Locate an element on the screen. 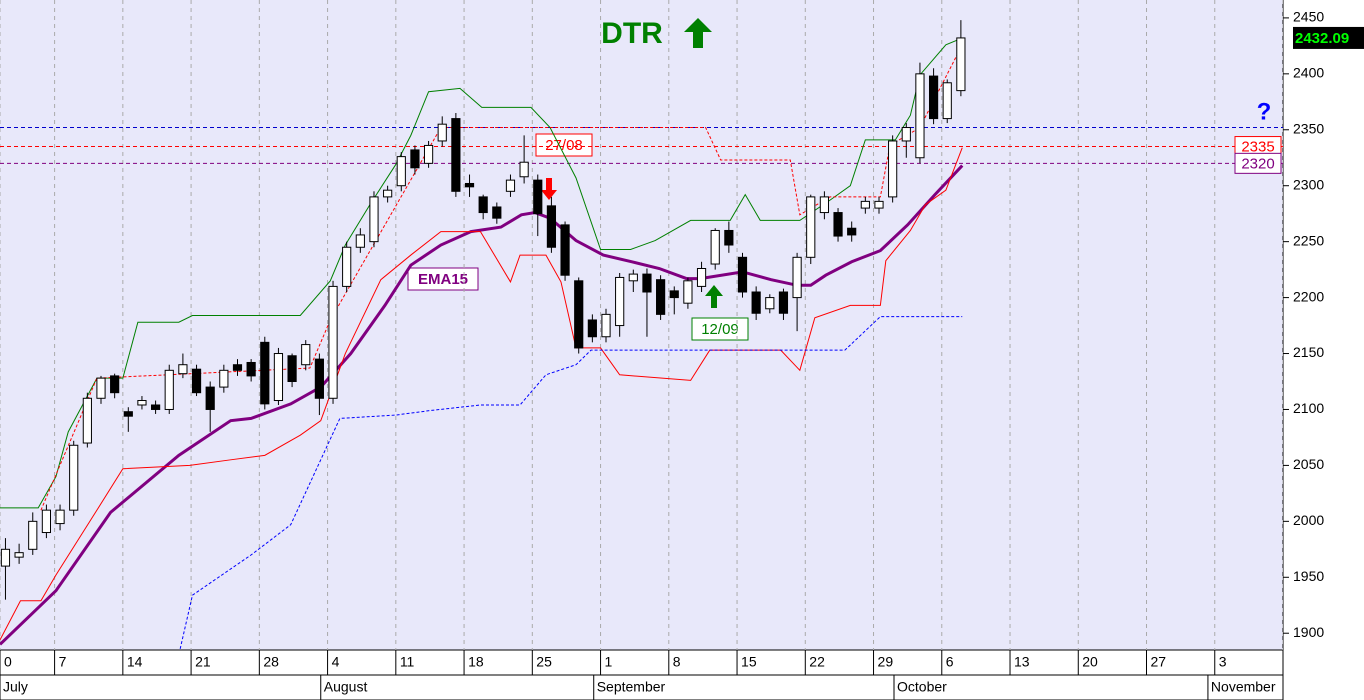 The height and width of the screenshot is (700, 1364). x-tick-label: 3 is located at coordinates (1223, 662).